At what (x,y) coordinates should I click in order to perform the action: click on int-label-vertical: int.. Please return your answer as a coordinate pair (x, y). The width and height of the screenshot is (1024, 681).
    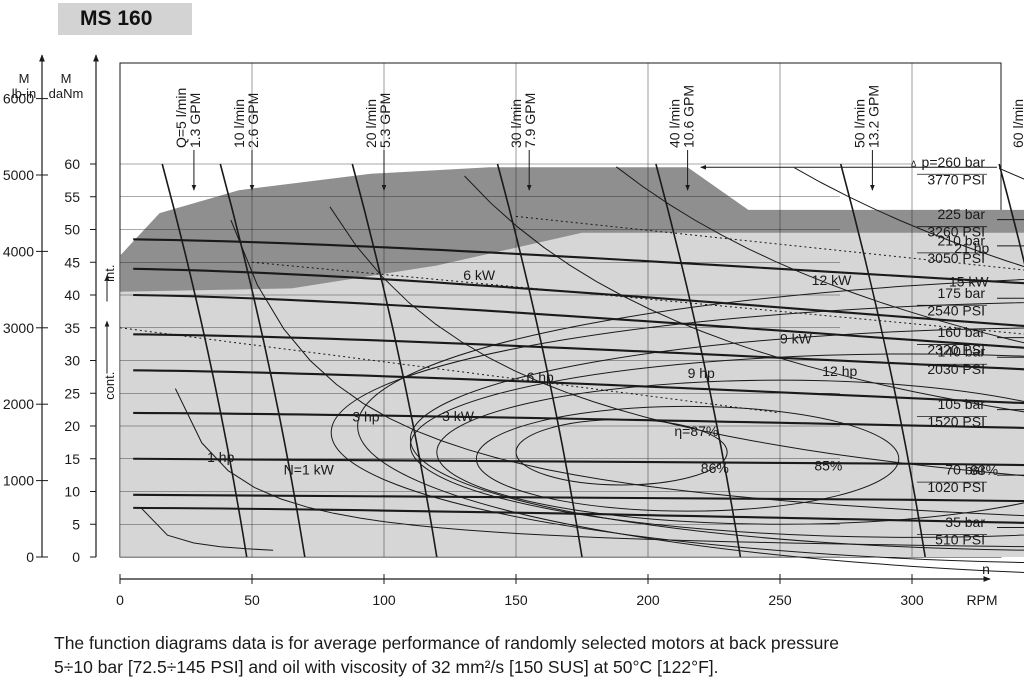
    Looking at the image, I should click on (109, 273).